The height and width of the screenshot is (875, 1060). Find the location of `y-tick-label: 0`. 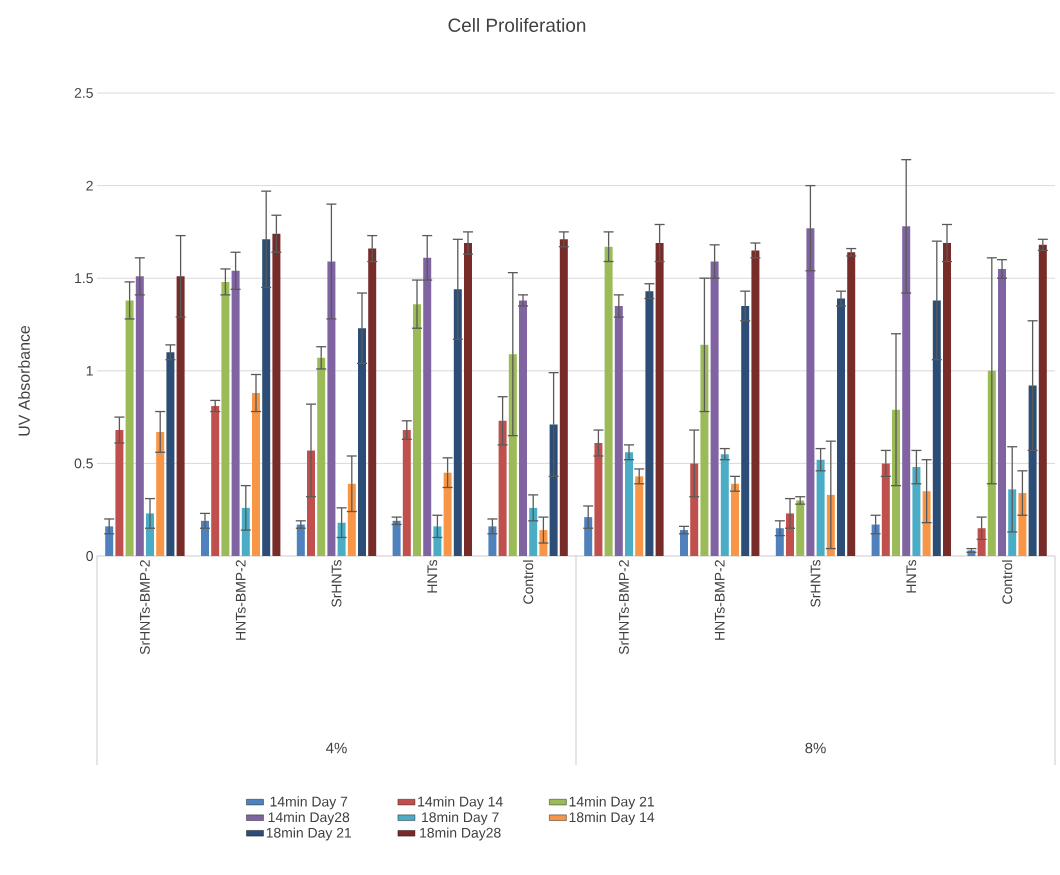

y-tick-label: 0 is located at coordinates (89, 556).